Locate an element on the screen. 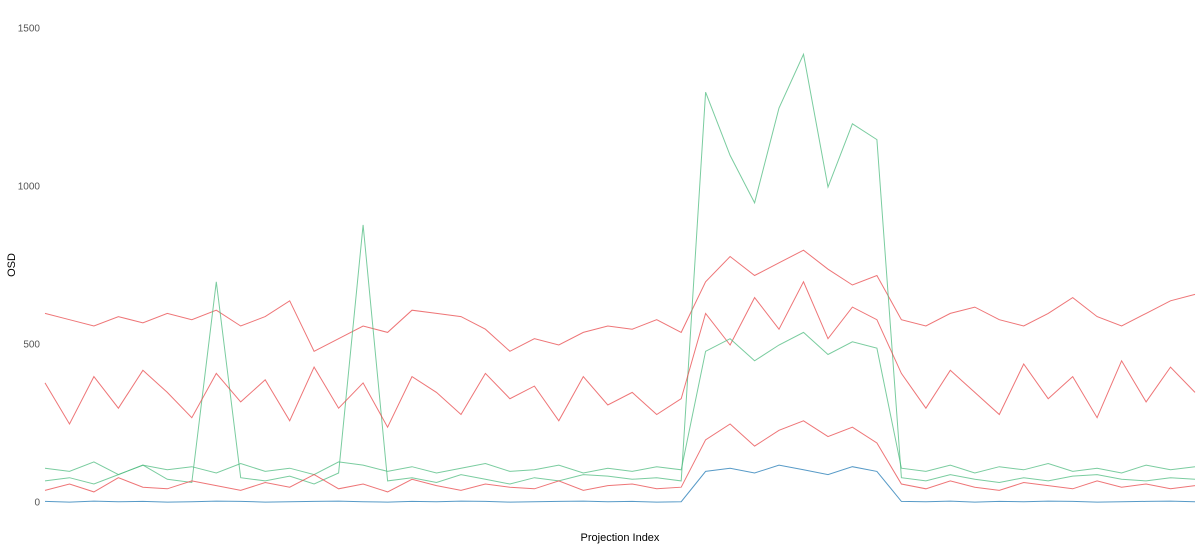  y-tick-label: 0 is located at coordinates (37, 503).